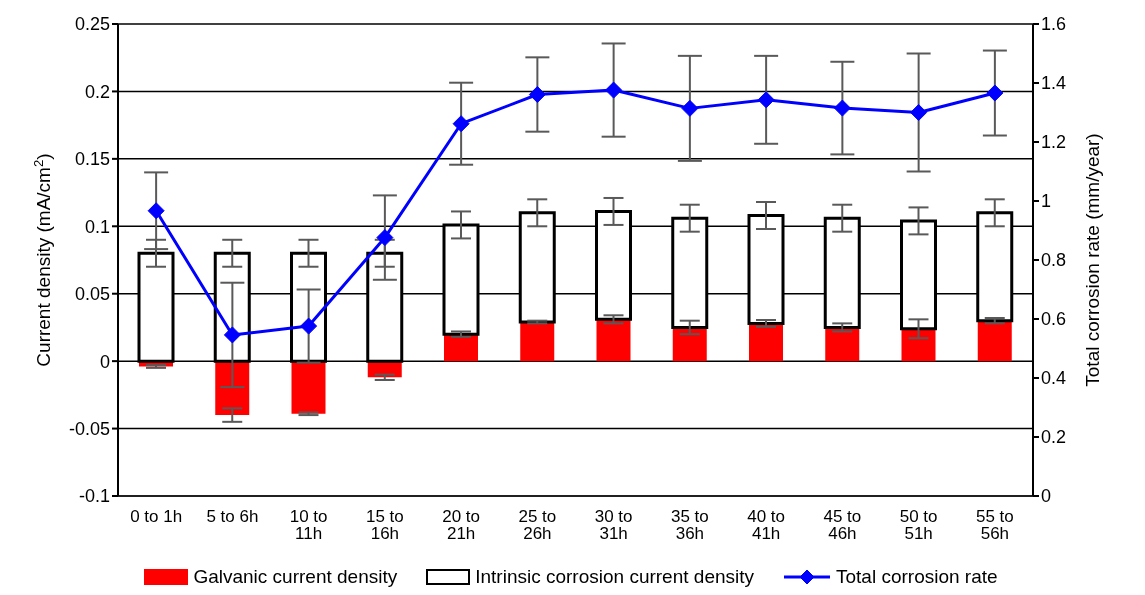 The width and height of the screenshot is (1145, 595). Describe the element at coordinates (384, 525) in the screenshot. I see `x-tick-label: 15 to 16h` at that location.